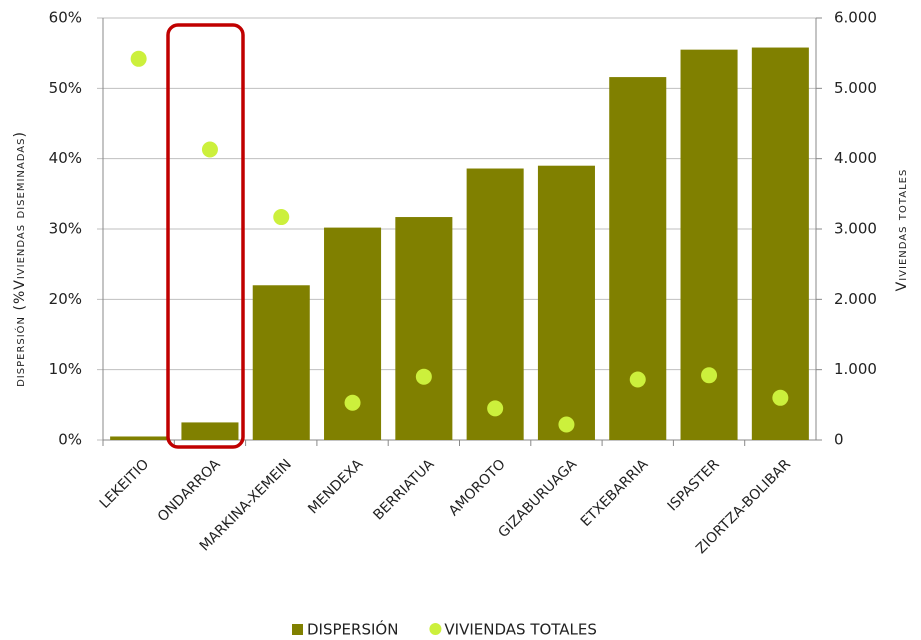  Describe the element at coordinates (65, 229) in the screenshot. I see `y-tick-label: 30%` at that location.